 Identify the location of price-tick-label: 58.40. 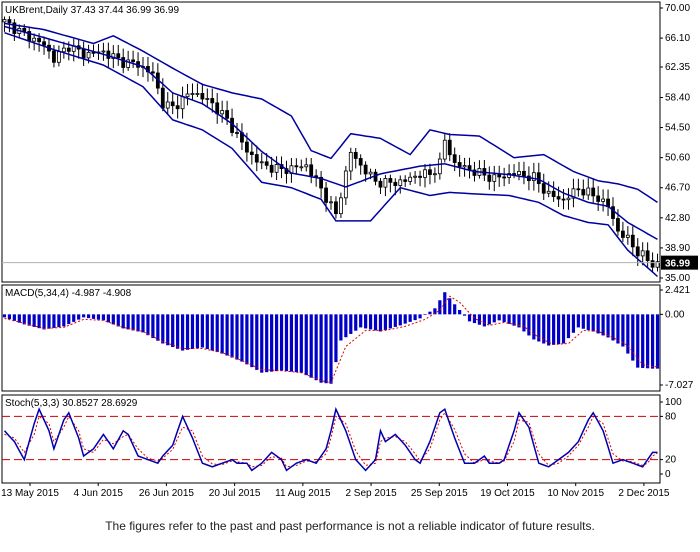
(677, 97).